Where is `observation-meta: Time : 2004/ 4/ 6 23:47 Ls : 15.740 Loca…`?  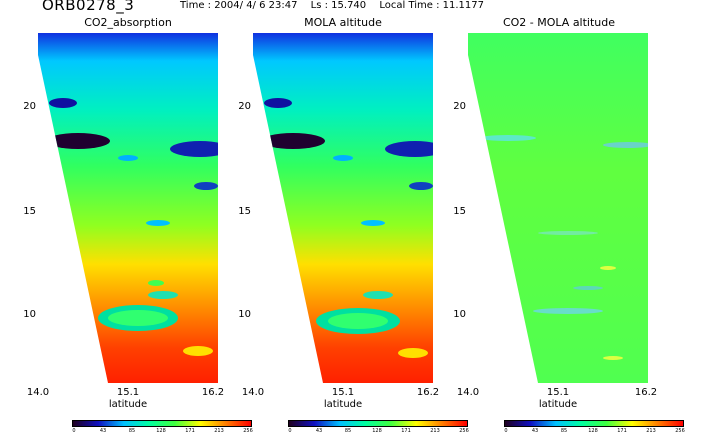
observation-meta: Time : 2004/ 4/ 6 23:47 Ls : 15.740 Loca… is located at coordinates (337, 5).